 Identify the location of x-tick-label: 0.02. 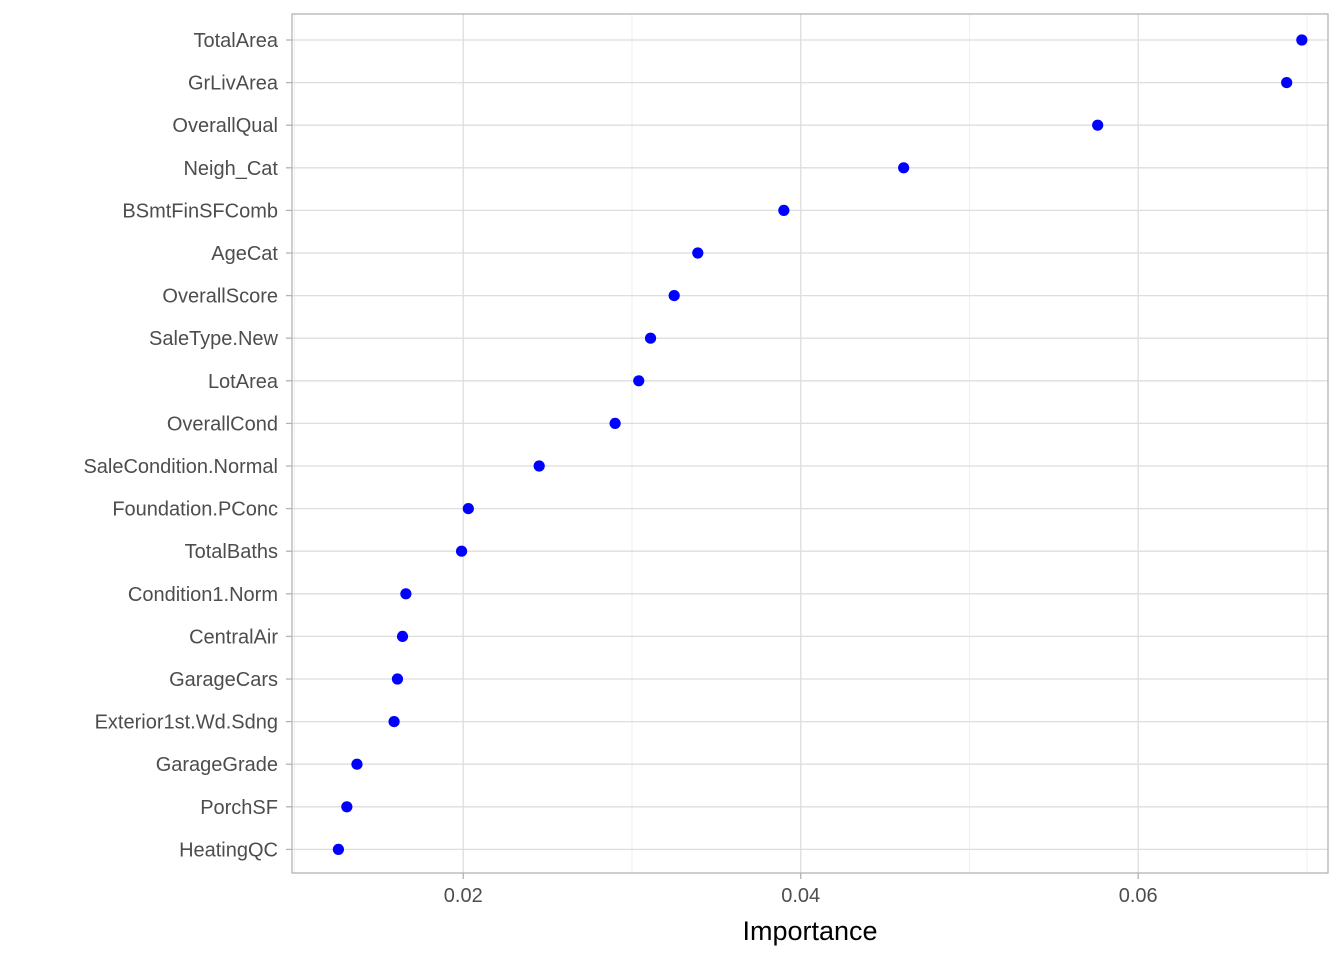
(463, 896).